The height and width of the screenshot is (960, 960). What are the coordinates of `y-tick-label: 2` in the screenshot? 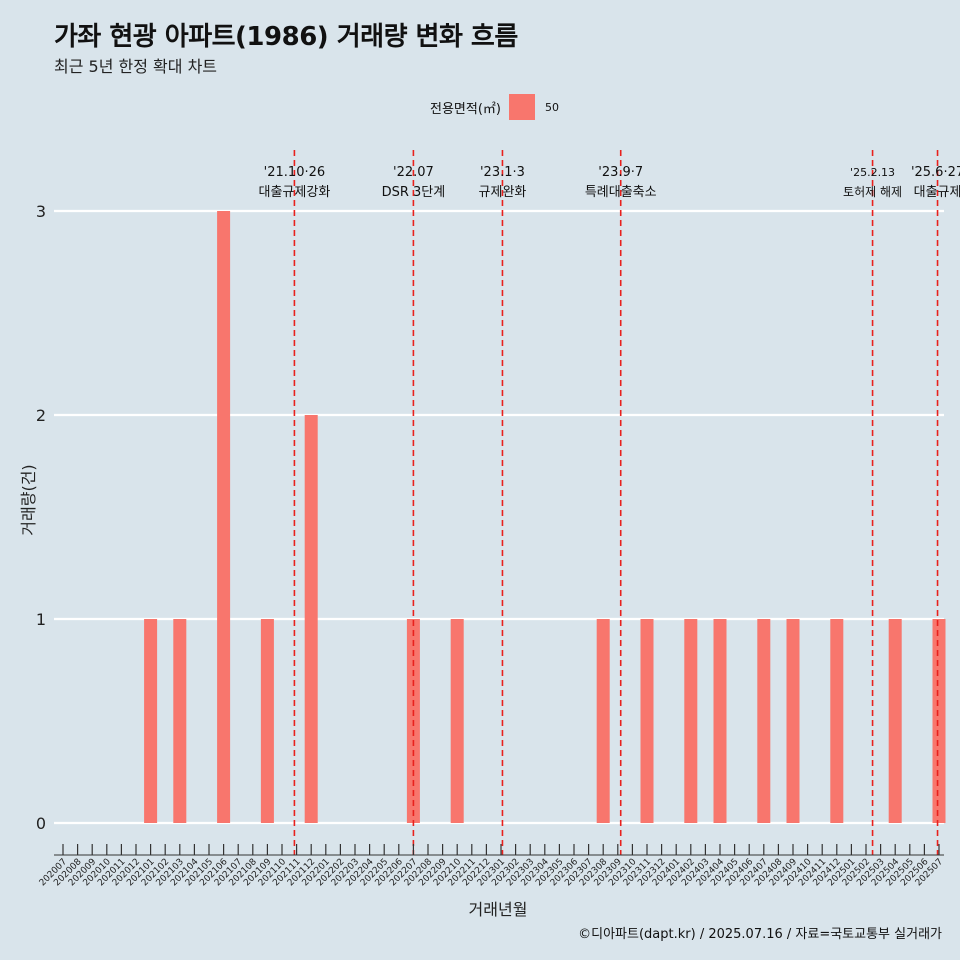 It's located at (41, 415).